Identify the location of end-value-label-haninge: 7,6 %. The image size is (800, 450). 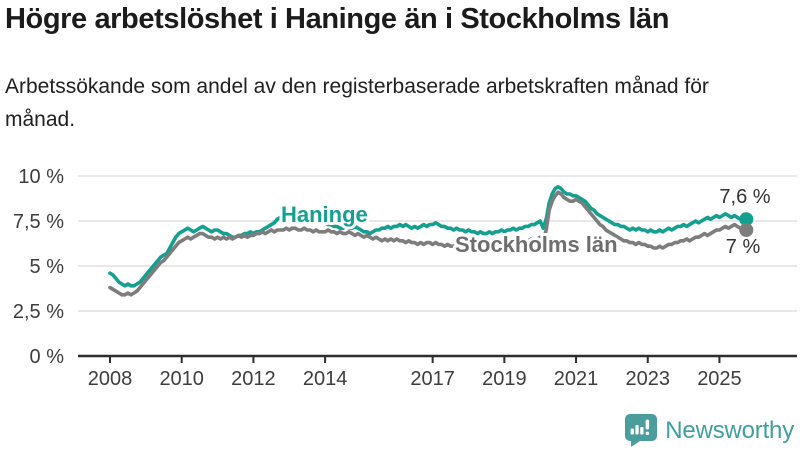
(744, 197).